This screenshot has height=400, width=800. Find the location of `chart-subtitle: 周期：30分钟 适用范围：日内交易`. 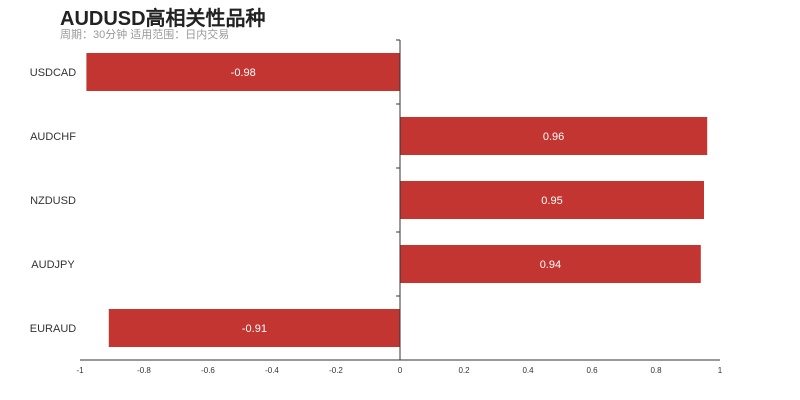

chart-subtitle: 周期：30分钟 适用范围：日内交易 is located at coordinates (145, 35).